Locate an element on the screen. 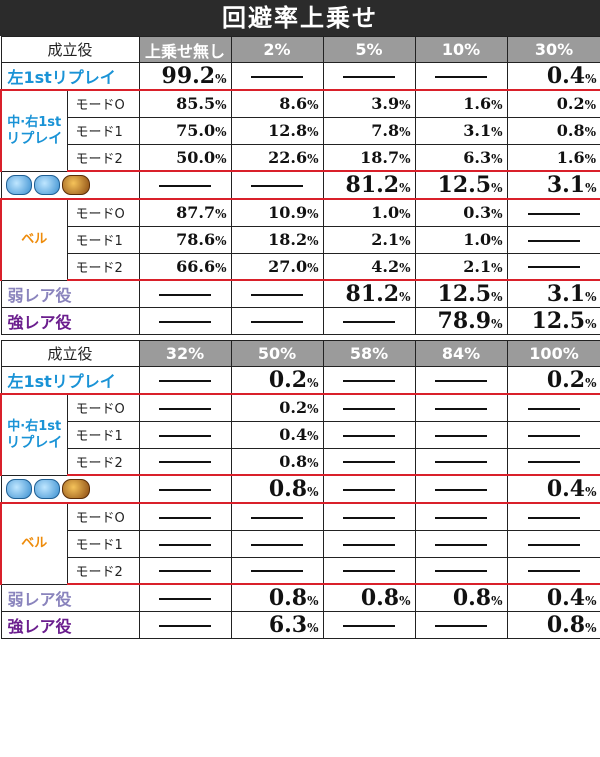  value-cell: 1.0% is located at coordinates (369, 212).